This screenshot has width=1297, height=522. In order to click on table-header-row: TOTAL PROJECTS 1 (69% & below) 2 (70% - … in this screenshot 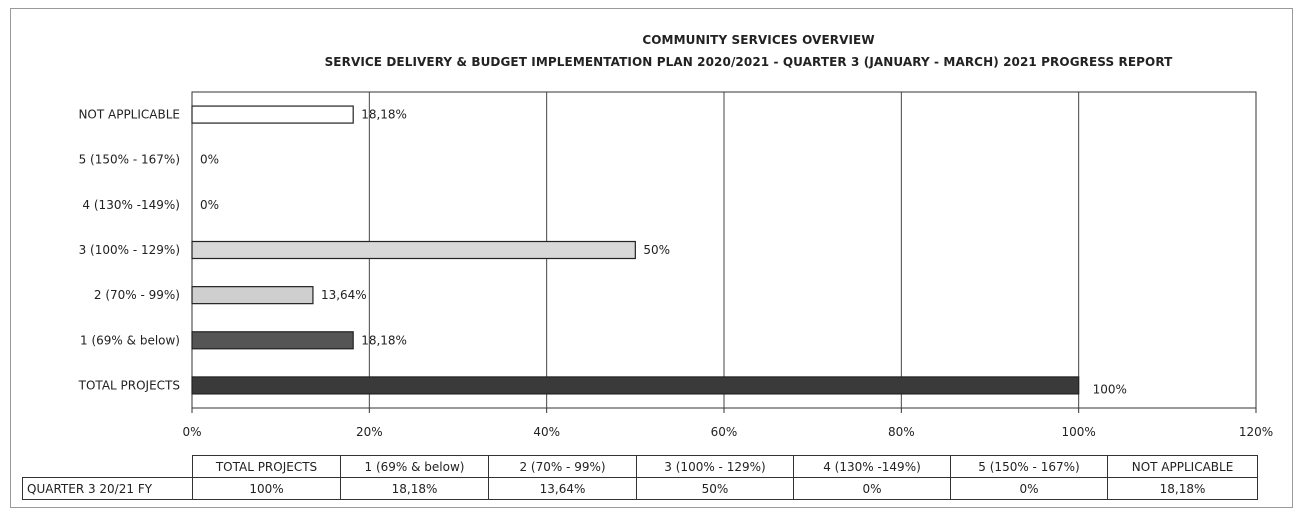, I will do `click(640, 466)`.